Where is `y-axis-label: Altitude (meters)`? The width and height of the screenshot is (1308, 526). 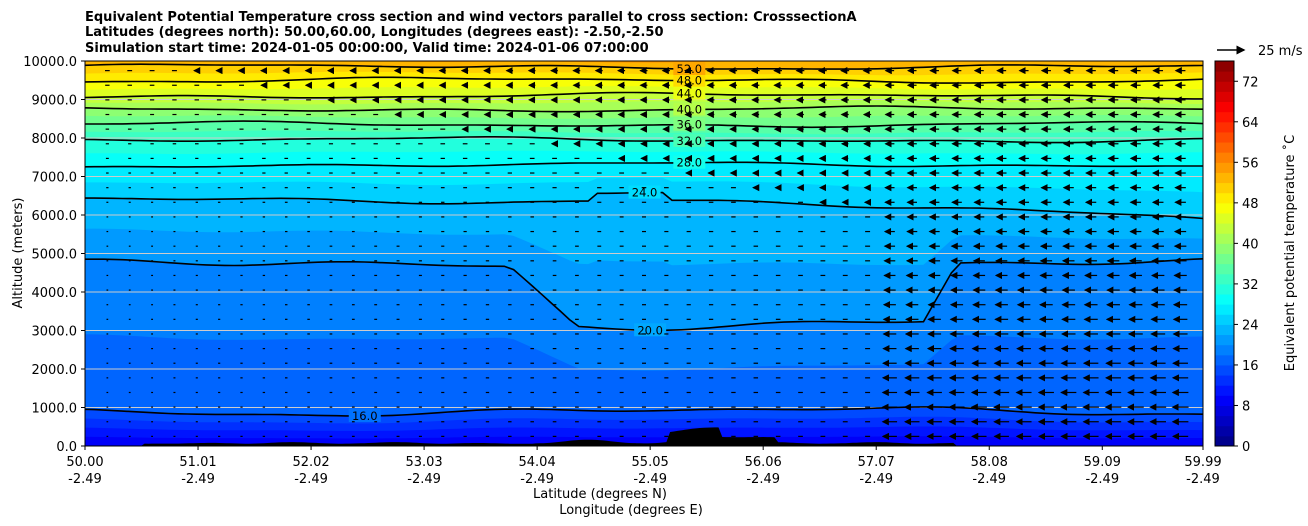 y-axis-label: Altitude (meters) is located at coordinates (18, 253).